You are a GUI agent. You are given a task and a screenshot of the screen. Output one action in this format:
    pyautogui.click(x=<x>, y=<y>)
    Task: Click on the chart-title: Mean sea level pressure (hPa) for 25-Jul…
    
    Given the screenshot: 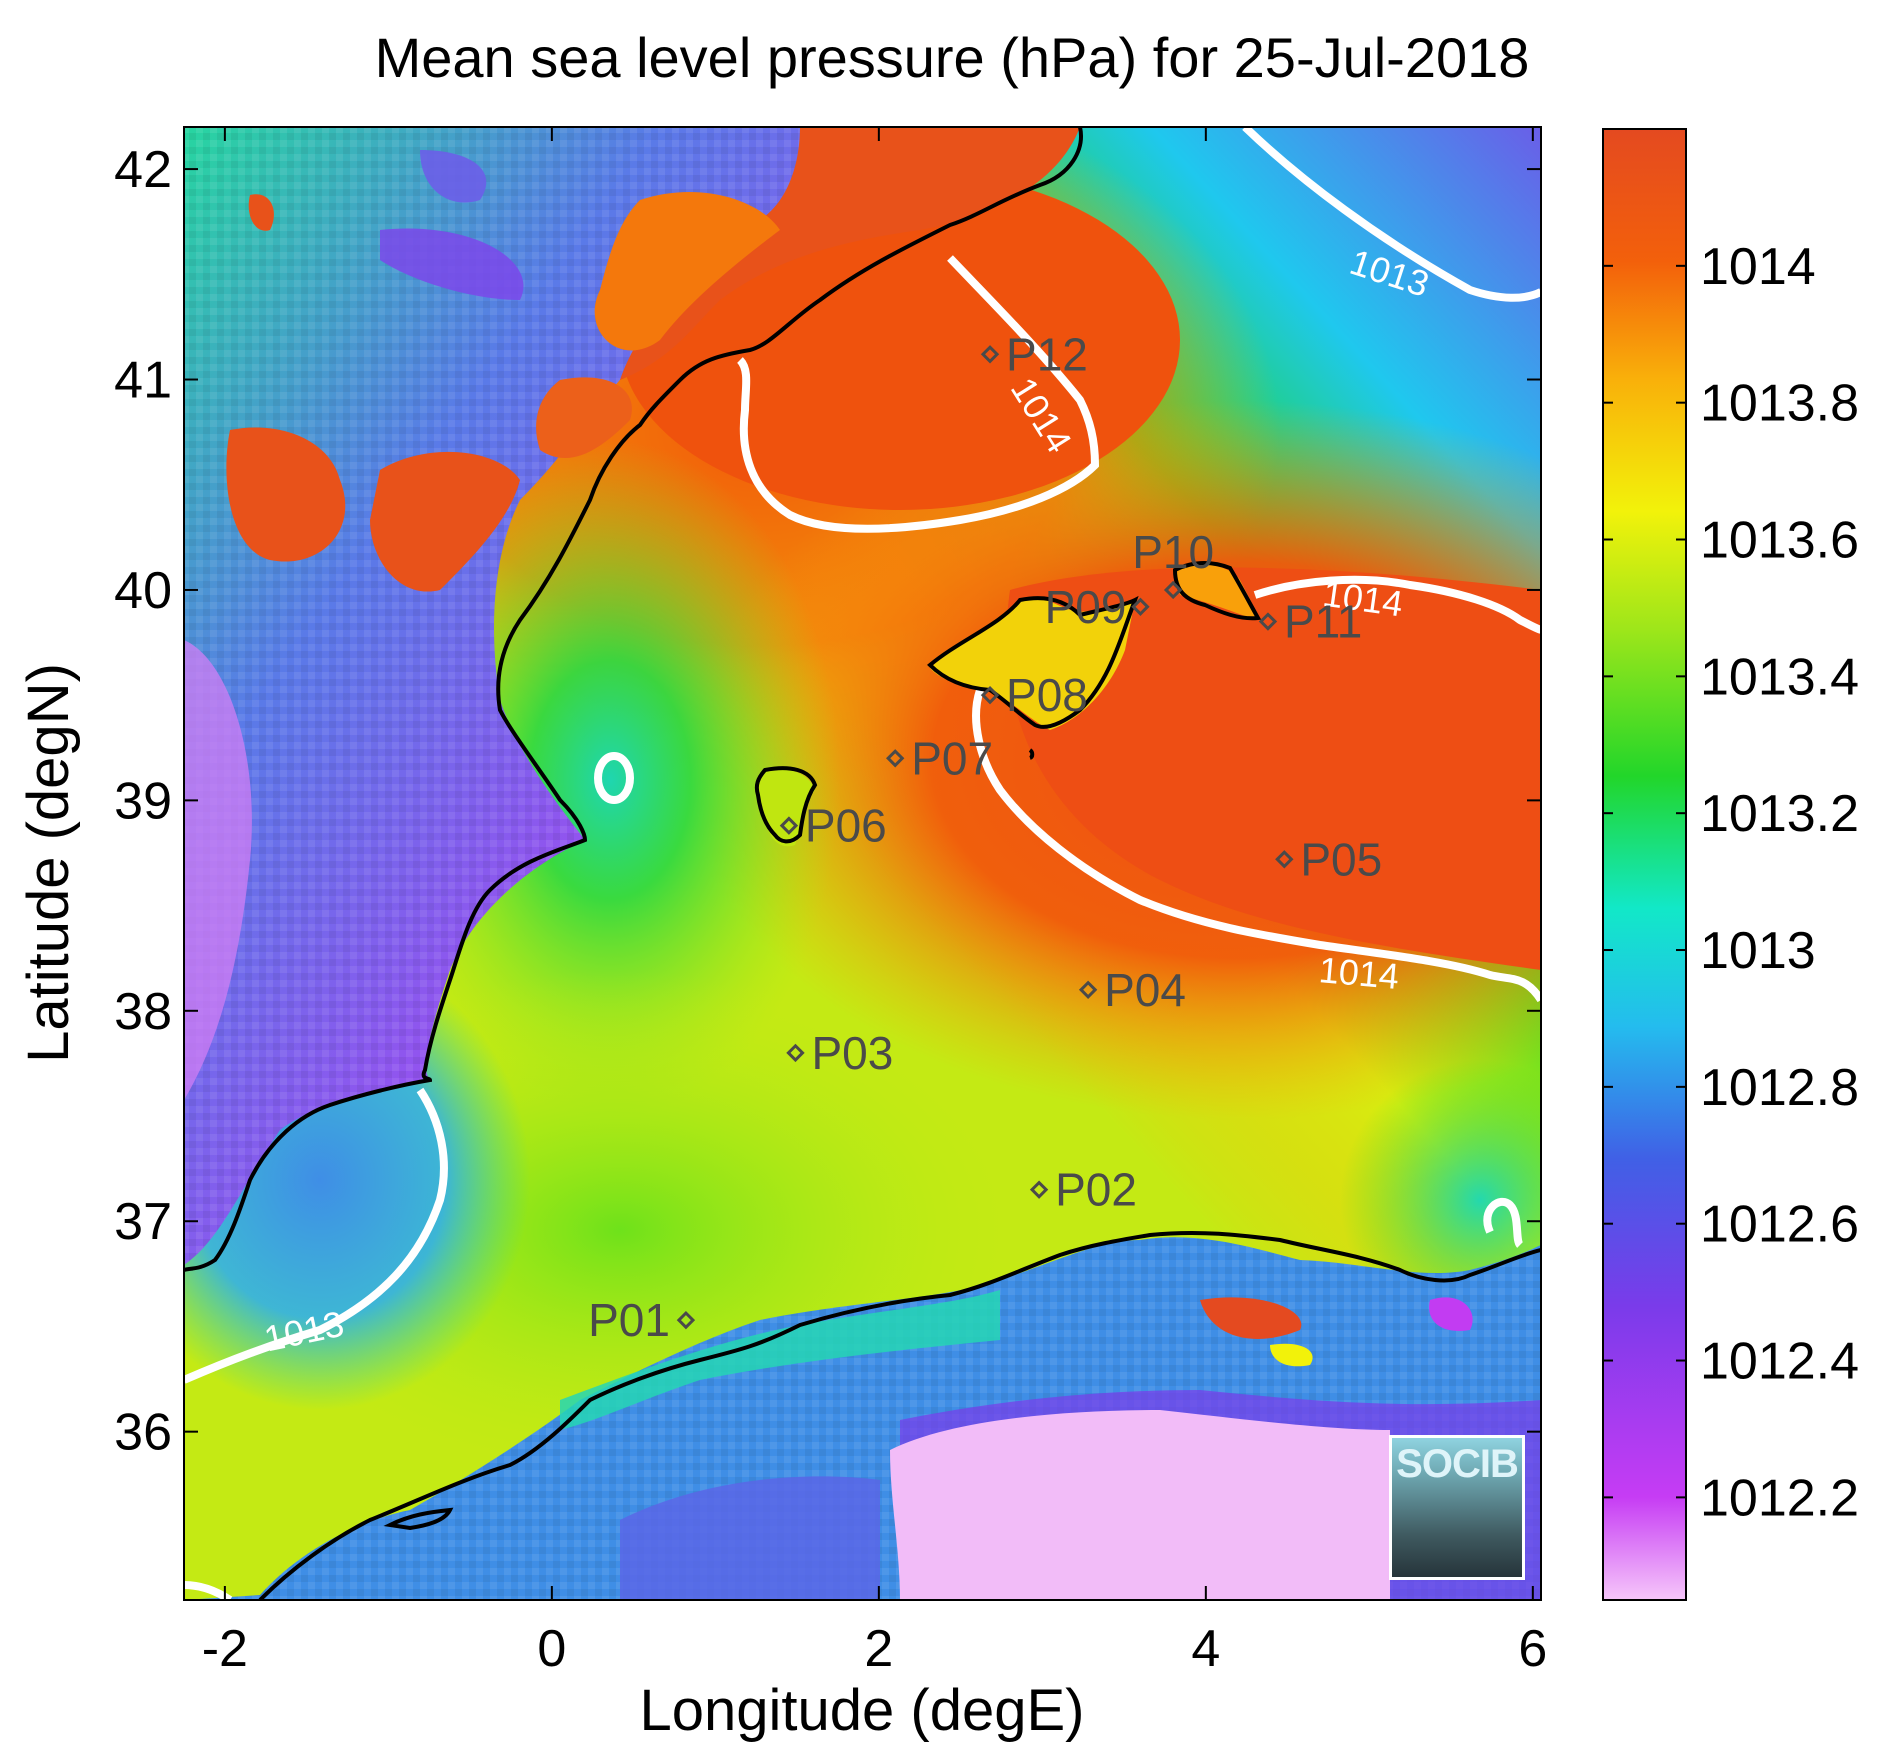 What is the action you would take?
    pyautogui.click(x=952, y=57)
    